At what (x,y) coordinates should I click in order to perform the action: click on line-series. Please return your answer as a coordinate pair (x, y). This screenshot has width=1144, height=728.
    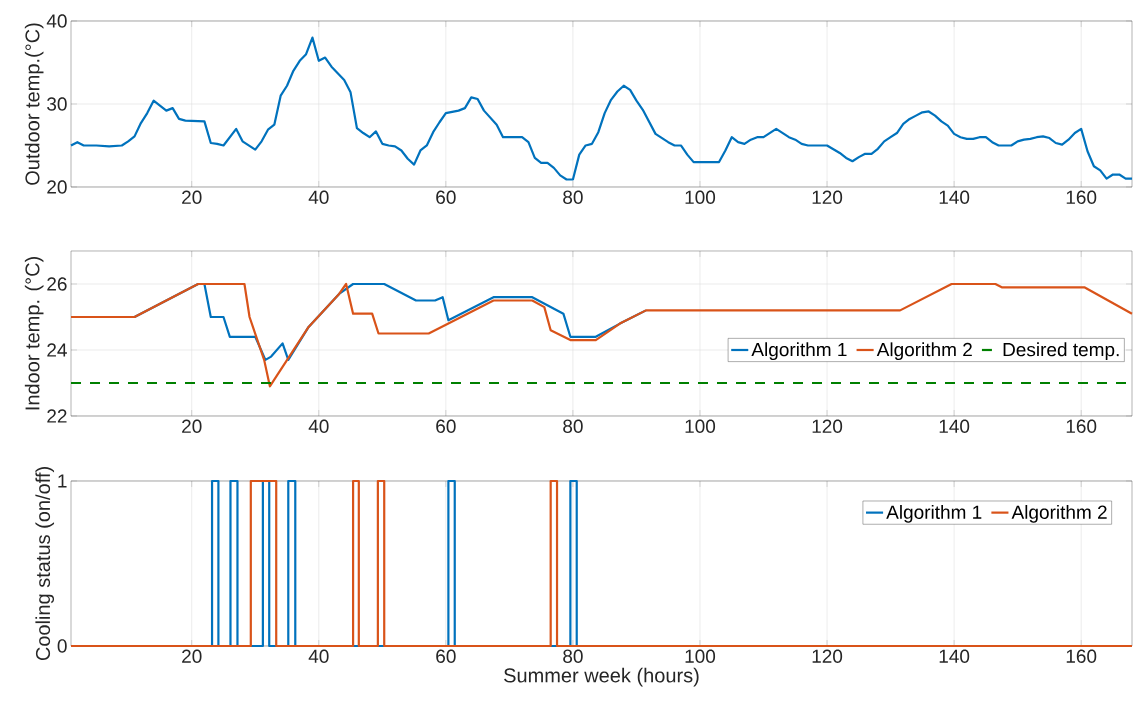
    Looking at the image, I should click on (601, 335).